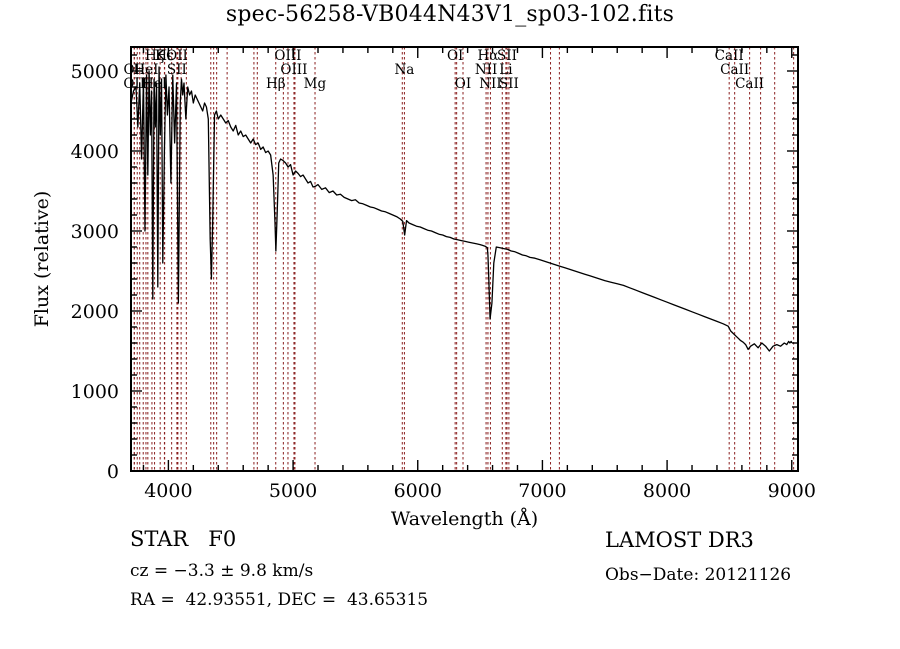  Describe the element at coordinates (113, 472) in the screenshot. I see `y-axis-tick-label: 0` at that location.